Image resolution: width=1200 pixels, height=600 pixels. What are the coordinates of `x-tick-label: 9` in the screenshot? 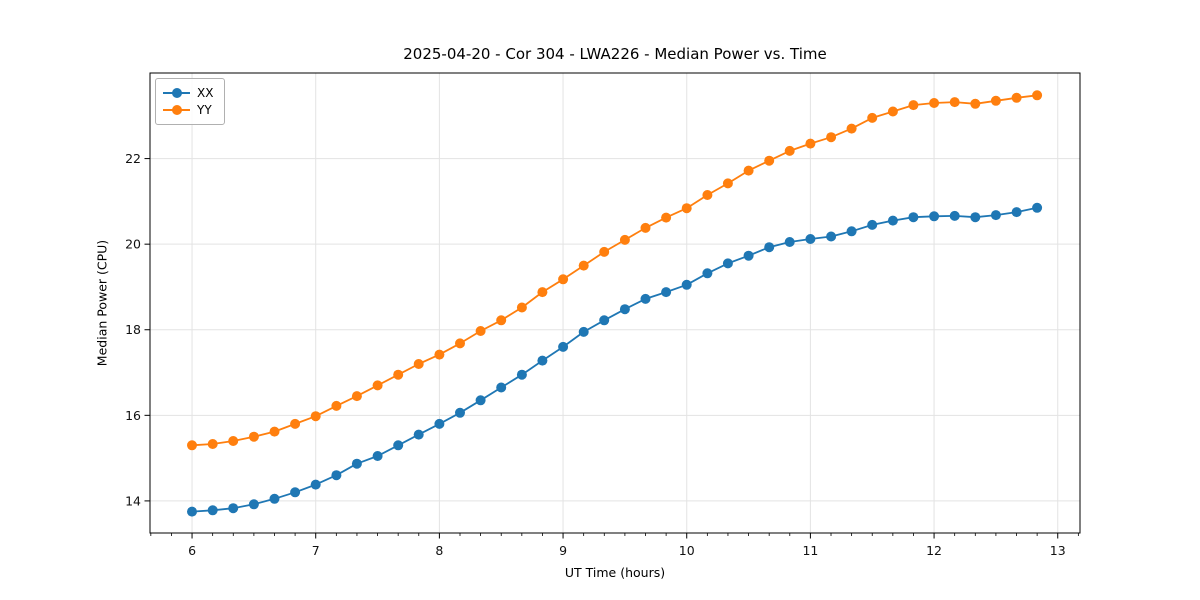 It's located at (563, 550).